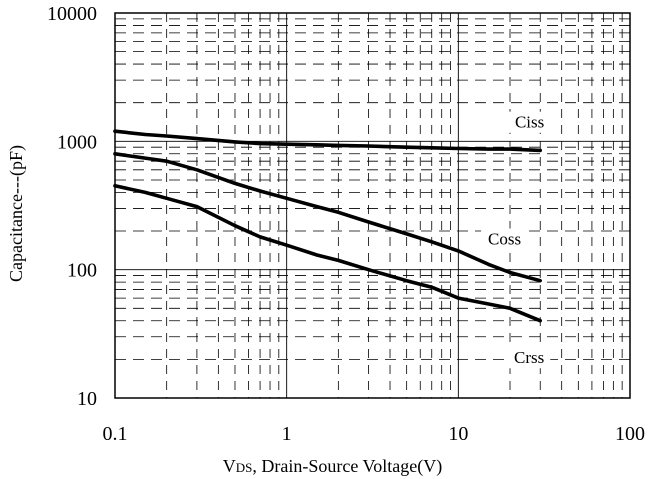 This screenshot has height=479, width=651. Describe the element at coordinates (87, 399) in the screenshot. I see `y-tick-label: 10` at that location.